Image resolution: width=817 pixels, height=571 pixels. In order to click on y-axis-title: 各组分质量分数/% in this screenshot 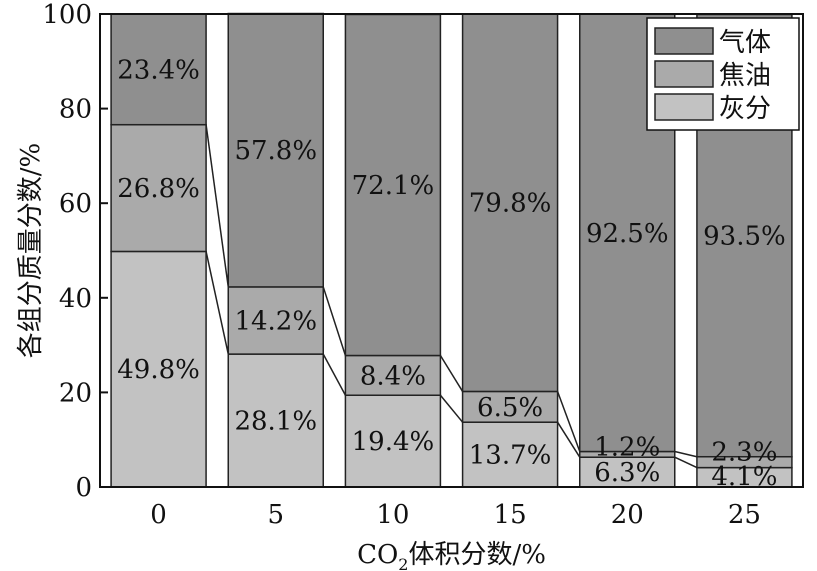, I will do `click(31, 250)`.